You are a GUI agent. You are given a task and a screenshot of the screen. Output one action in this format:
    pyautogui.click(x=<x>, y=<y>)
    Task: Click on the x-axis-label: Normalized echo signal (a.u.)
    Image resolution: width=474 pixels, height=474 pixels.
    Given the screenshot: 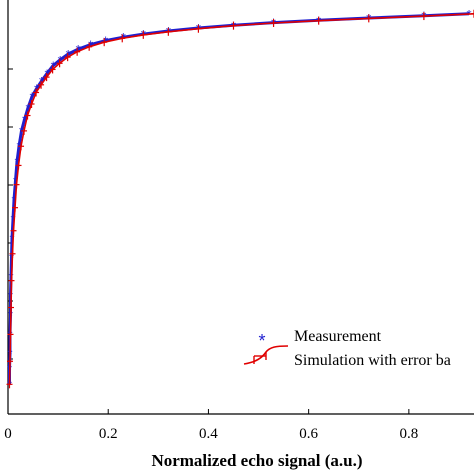 What is the action you would take?
    pyautogui.click(x=256, y=460)
    